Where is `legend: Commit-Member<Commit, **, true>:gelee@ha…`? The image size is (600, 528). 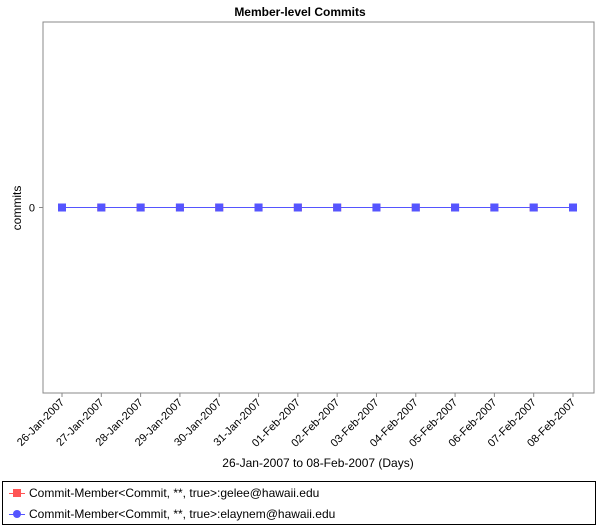 legend: Commit-Member<Commit, **, true>:gelee@ha… is located at coordinates (299, 503).